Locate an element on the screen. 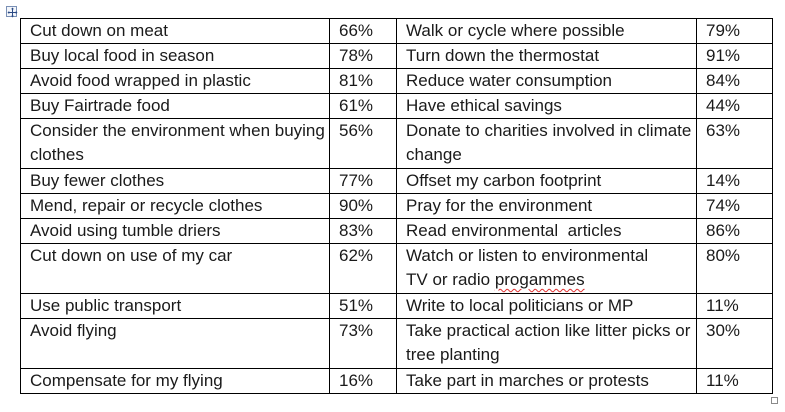 Image resolution: width=785 pixels, height=412 pixels. row-percent-left: 16% is located at coordinates (363, 381).